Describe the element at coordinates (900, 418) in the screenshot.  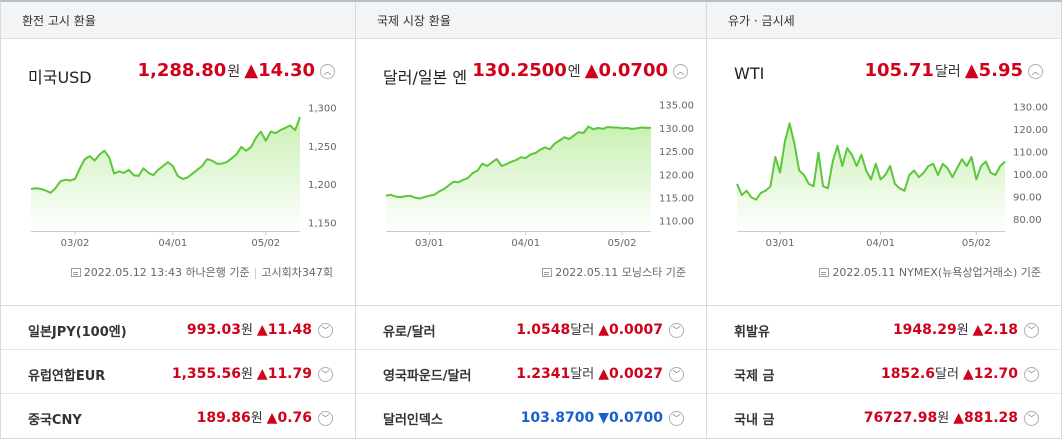
I see `list-item-value: 76727.98` at that location.